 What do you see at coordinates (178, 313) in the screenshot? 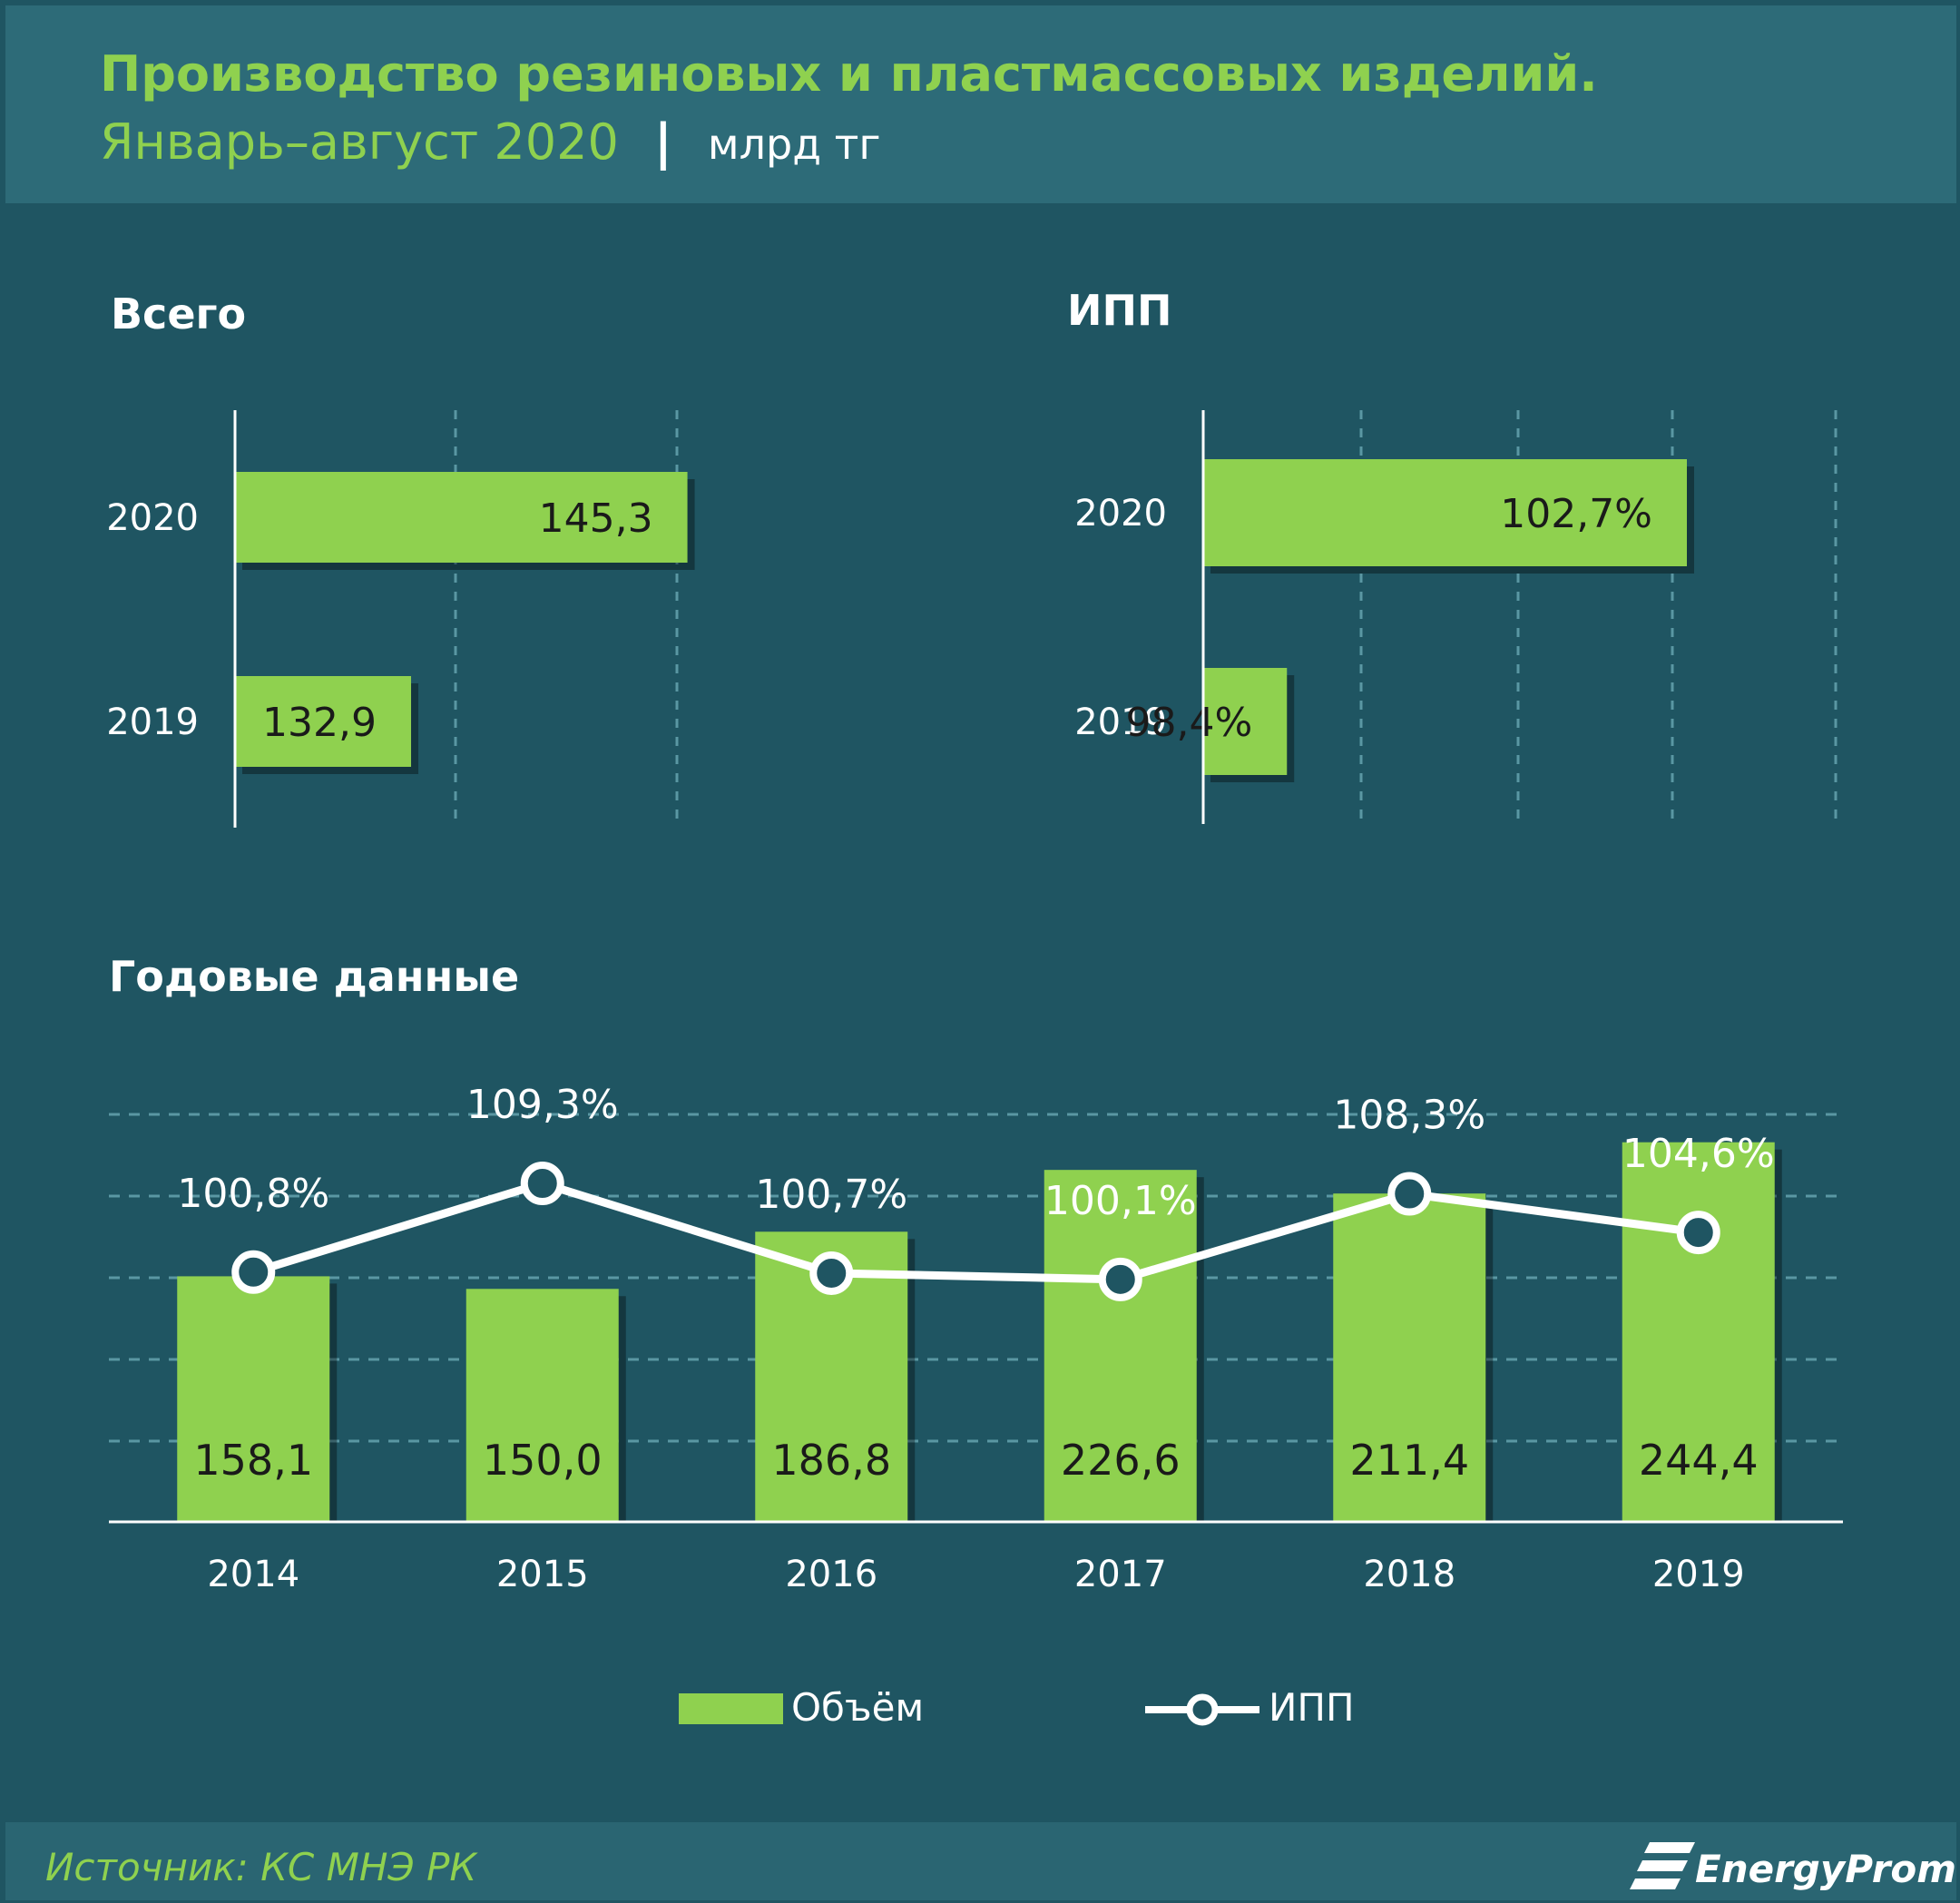
I see `panel-title-total: Всего` at bounding box center [178, 313].